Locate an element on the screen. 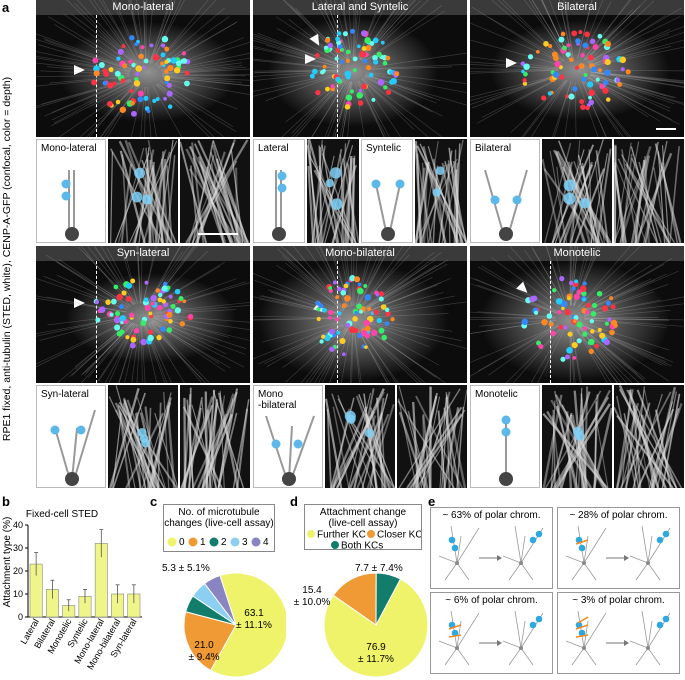 Image resolution: width=685 pixels, height=680 pixels. ytick-label: 40 is located at coordinates (18, 525).